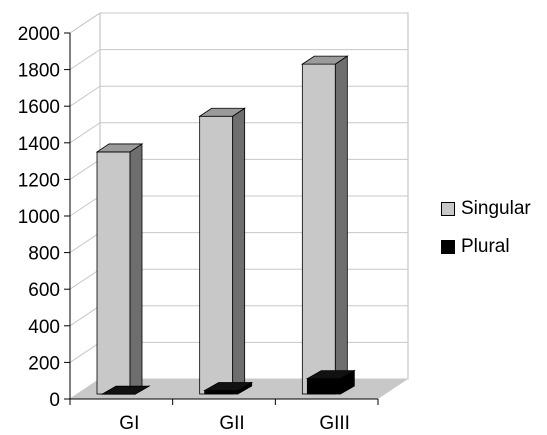 The image size is (547, 435). I want to click on singular-bar-giii-side, so click(341, 225).